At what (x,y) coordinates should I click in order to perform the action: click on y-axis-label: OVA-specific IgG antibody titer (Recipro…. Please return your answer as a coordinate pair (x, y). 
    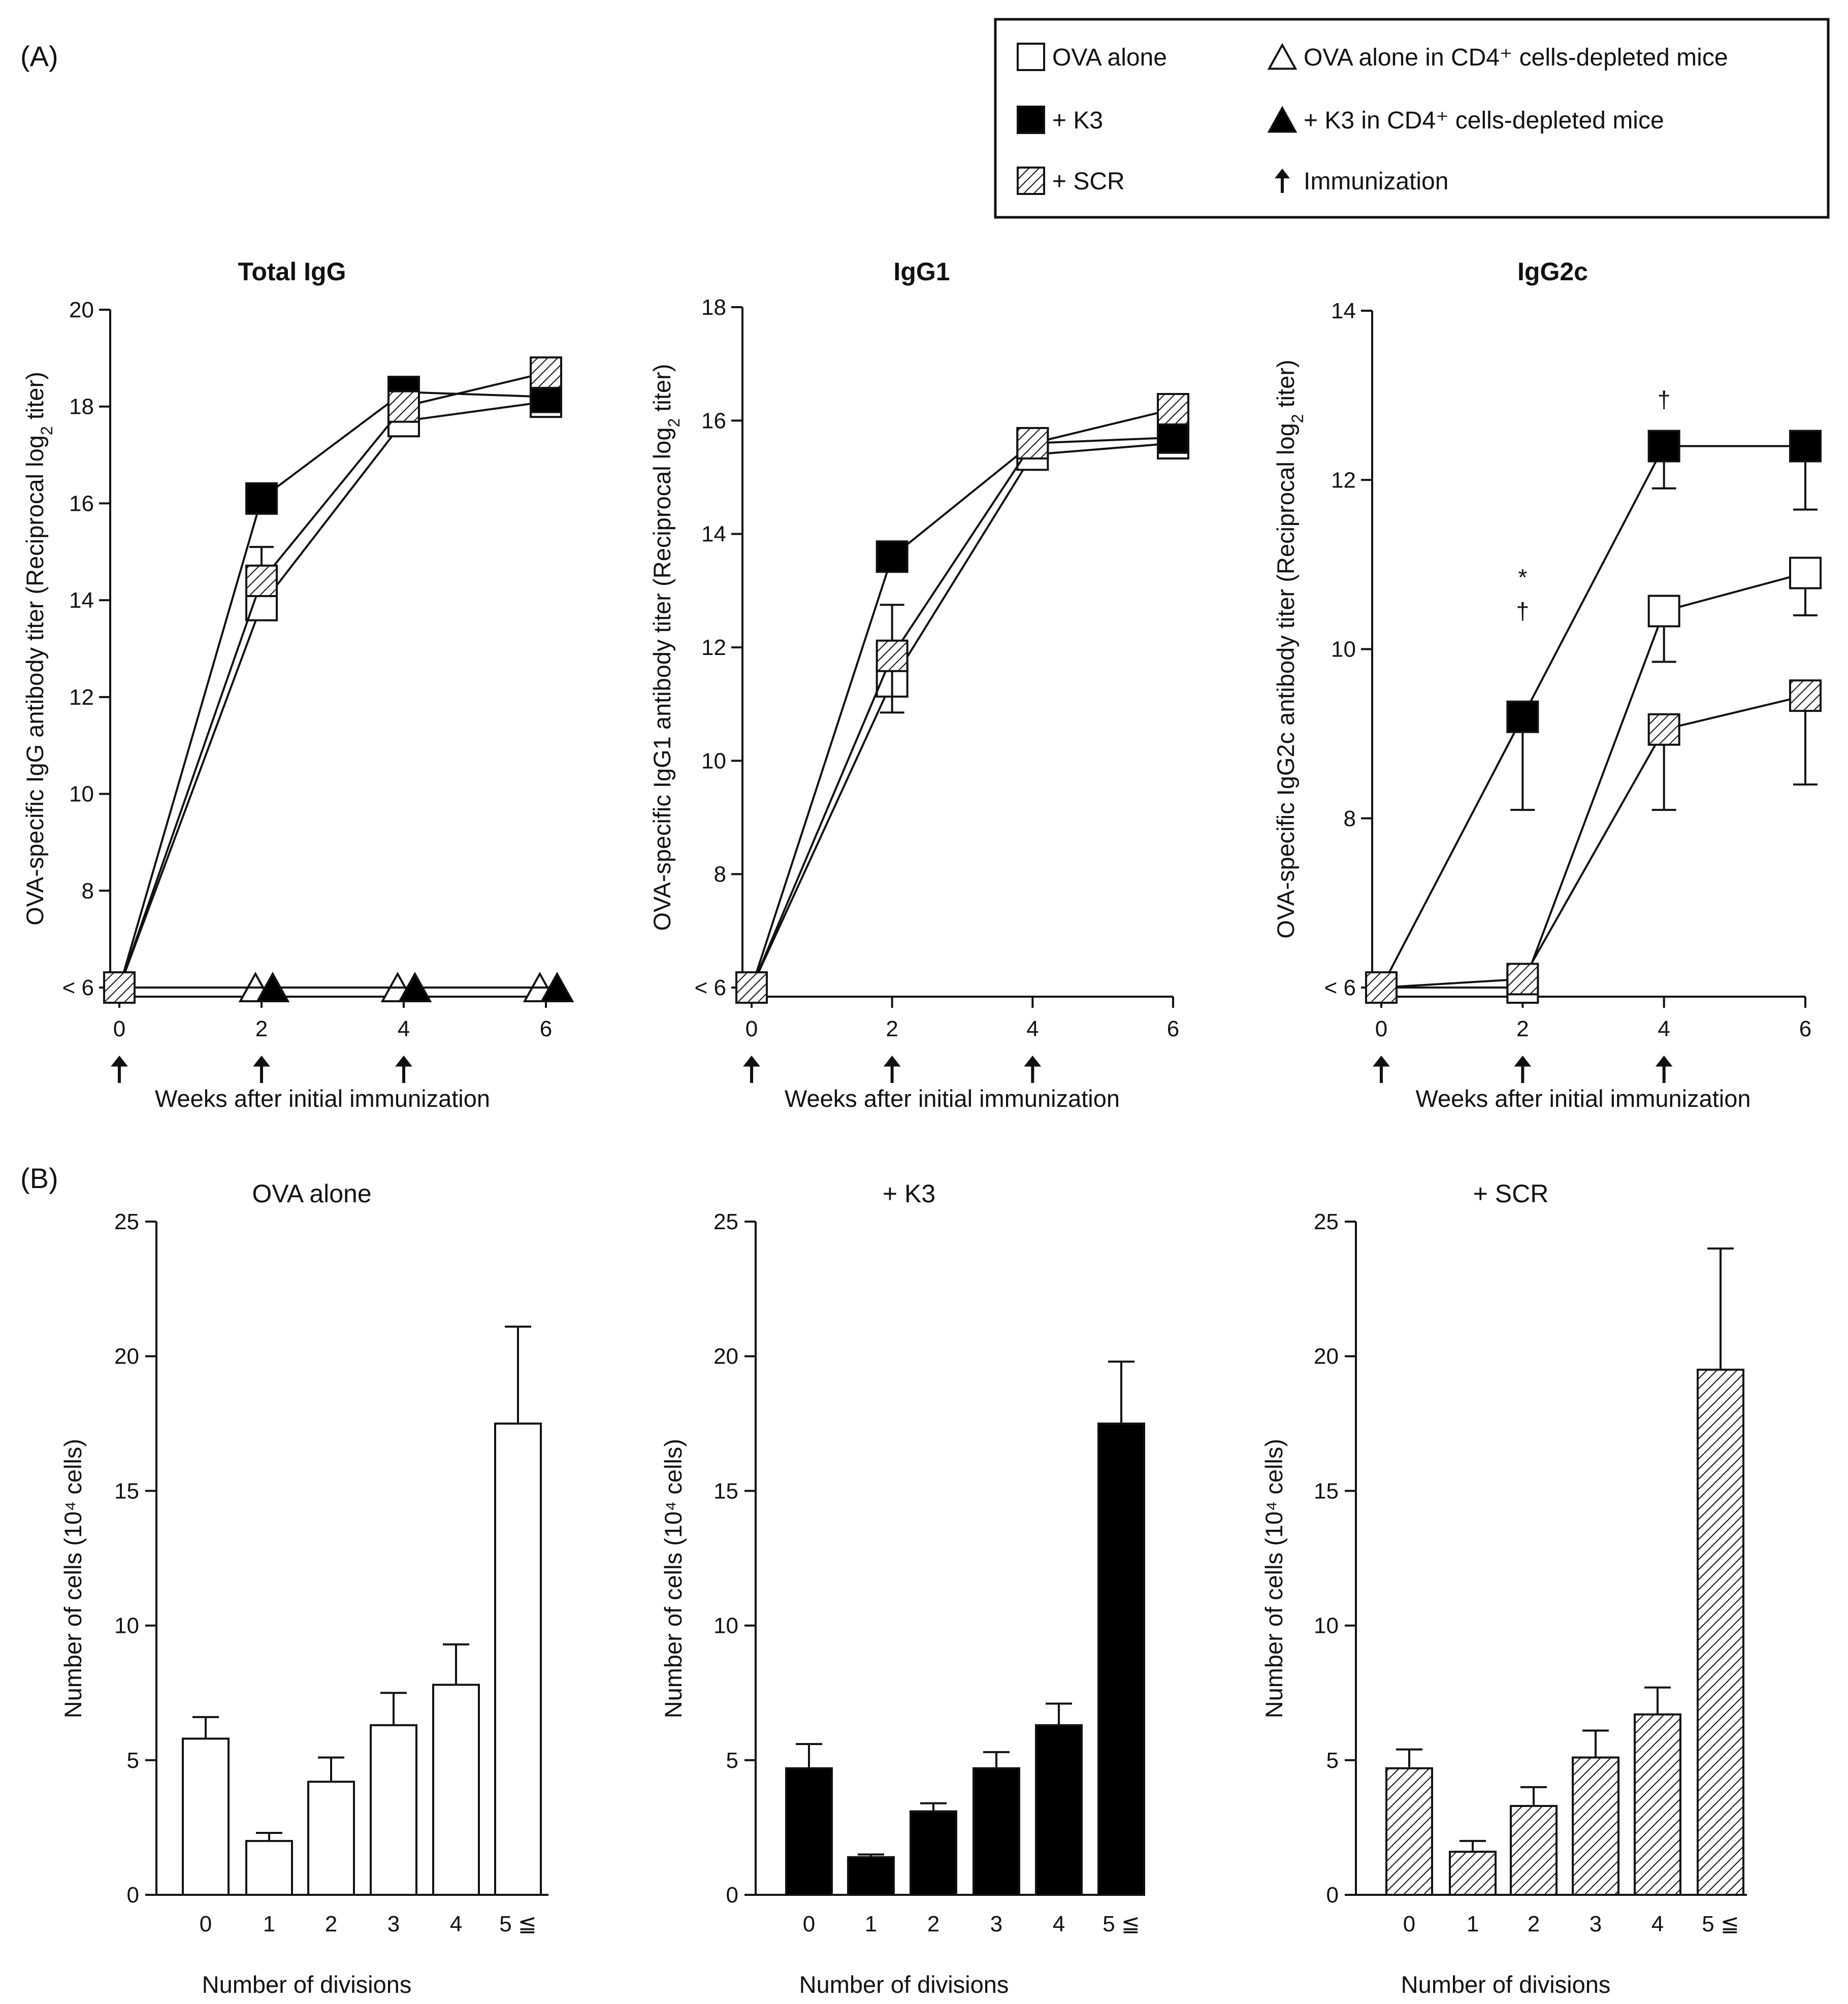
    Looking at the image, I should click on (38, 649).